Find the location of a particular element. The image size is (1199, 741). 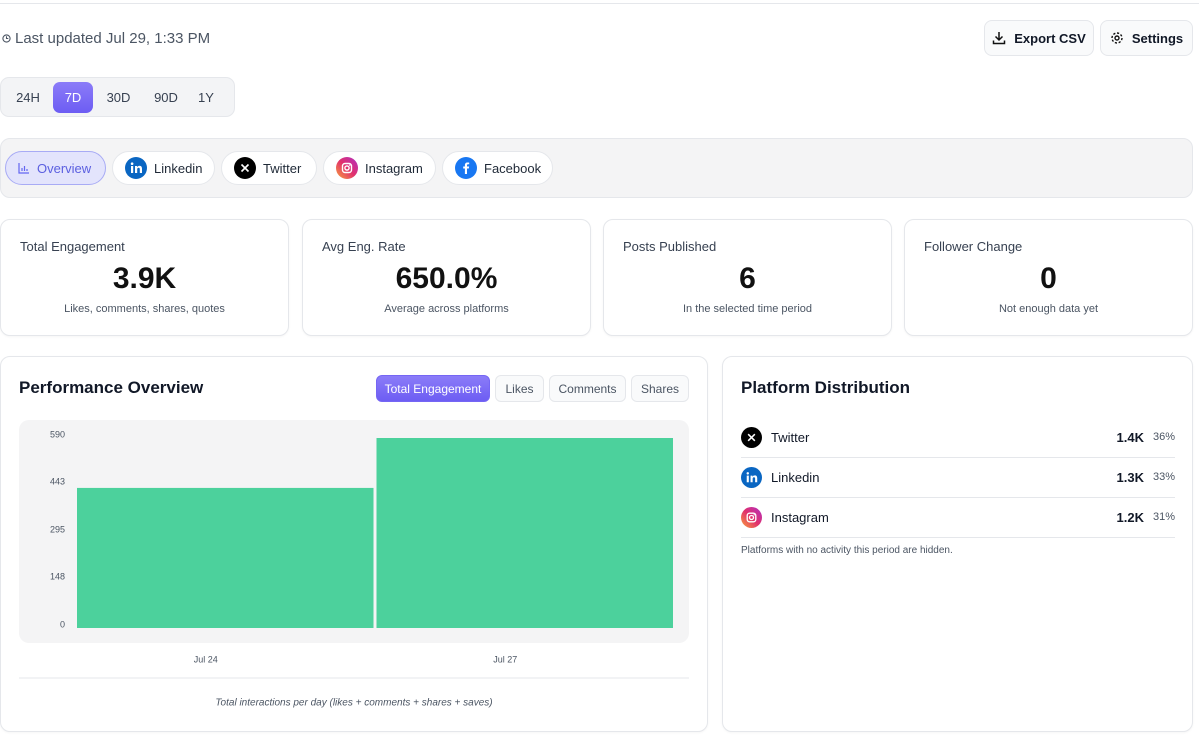

stat-label: Follower Change is located at coordinates (973, 246).